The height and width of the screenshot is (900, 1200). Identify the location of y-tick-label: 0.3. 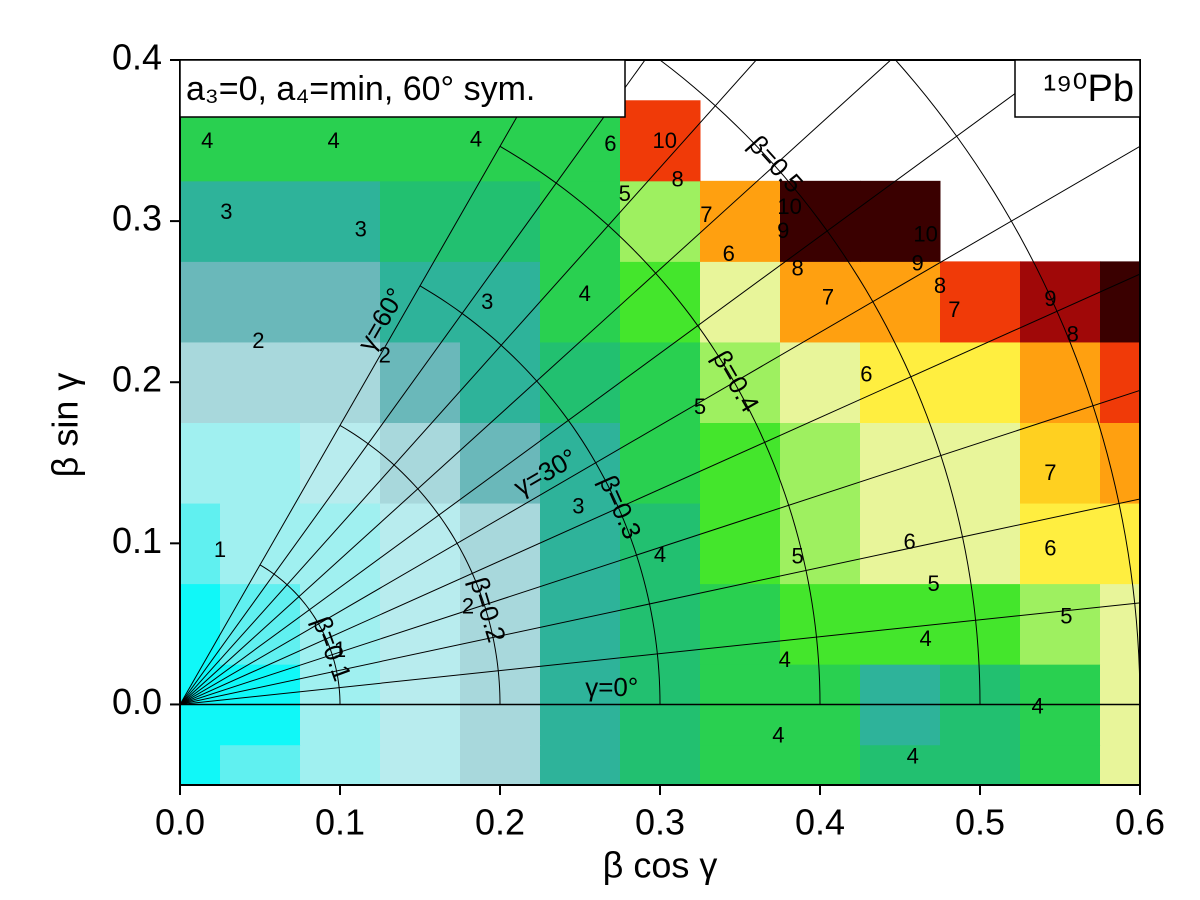
(137, 218).